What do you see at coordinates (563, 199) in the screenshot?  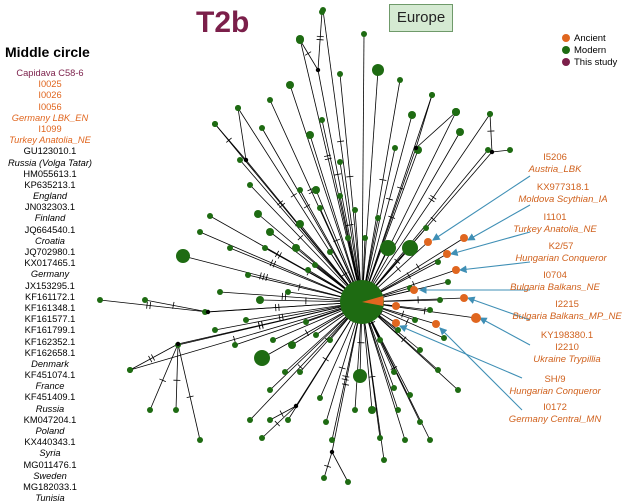 I see `ancient-label-region: Moldova Scythian_IA` at bounding box center [563, 199].